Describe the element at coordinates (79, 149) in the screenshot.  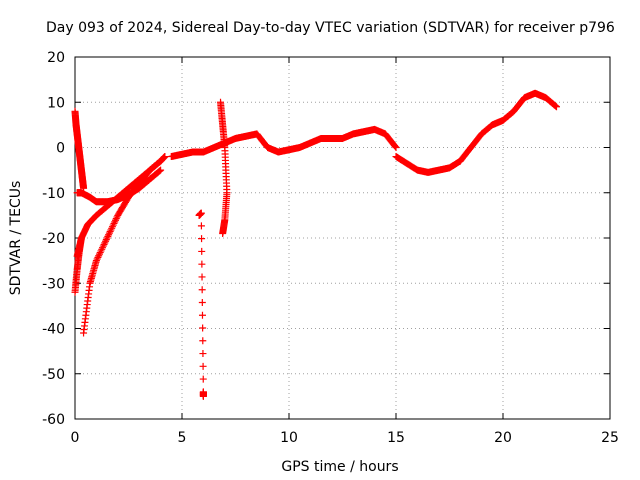
I see `series-arc-a-descend` at that location.